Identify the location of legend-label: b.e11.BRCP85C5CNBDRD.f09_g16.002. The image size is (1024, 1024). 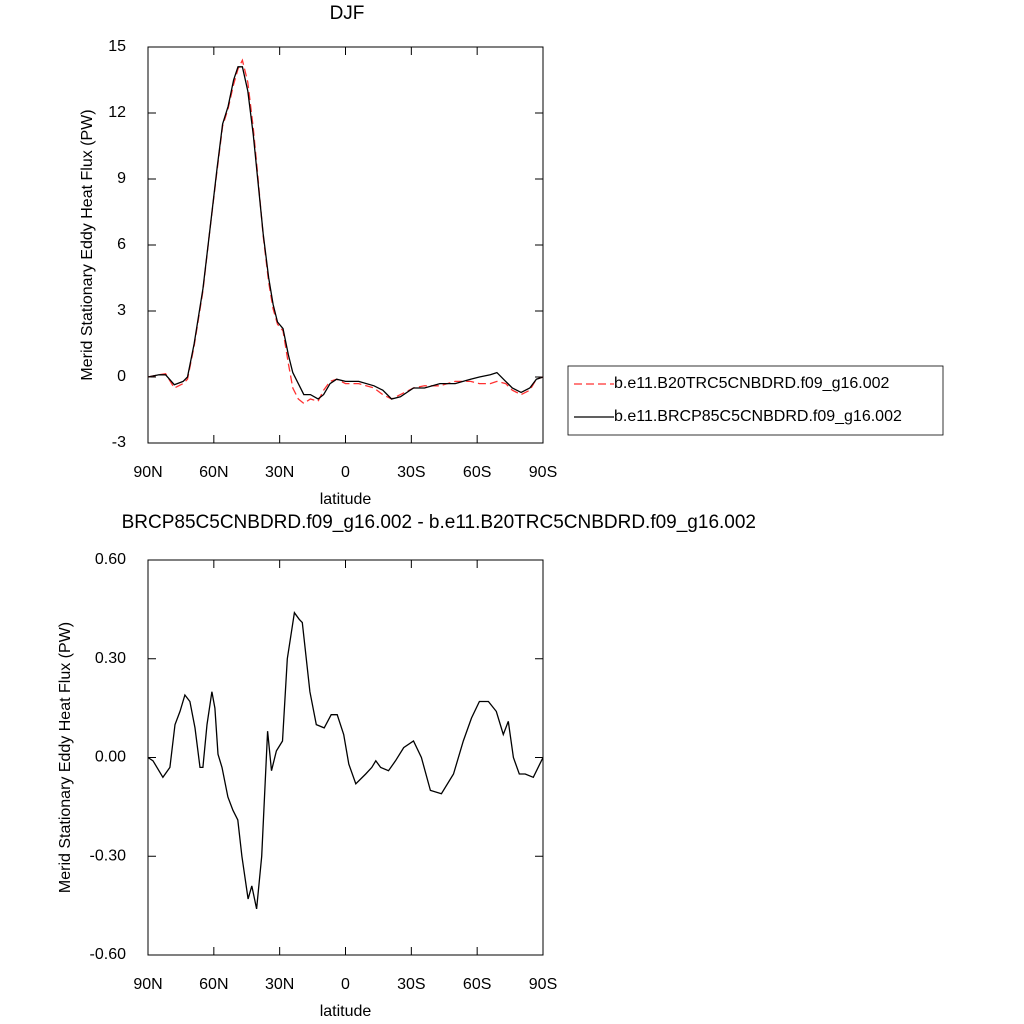
(758, 416).